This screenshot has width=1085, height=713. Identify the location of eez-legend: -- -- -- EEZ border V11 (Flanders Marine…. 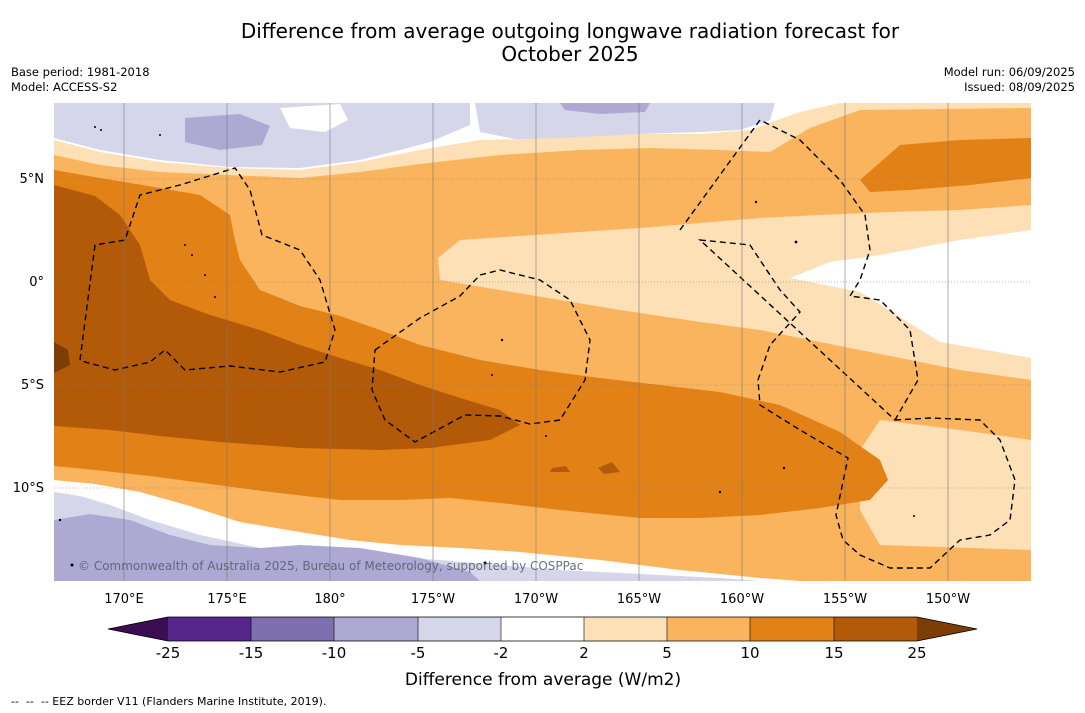
(169, 701).